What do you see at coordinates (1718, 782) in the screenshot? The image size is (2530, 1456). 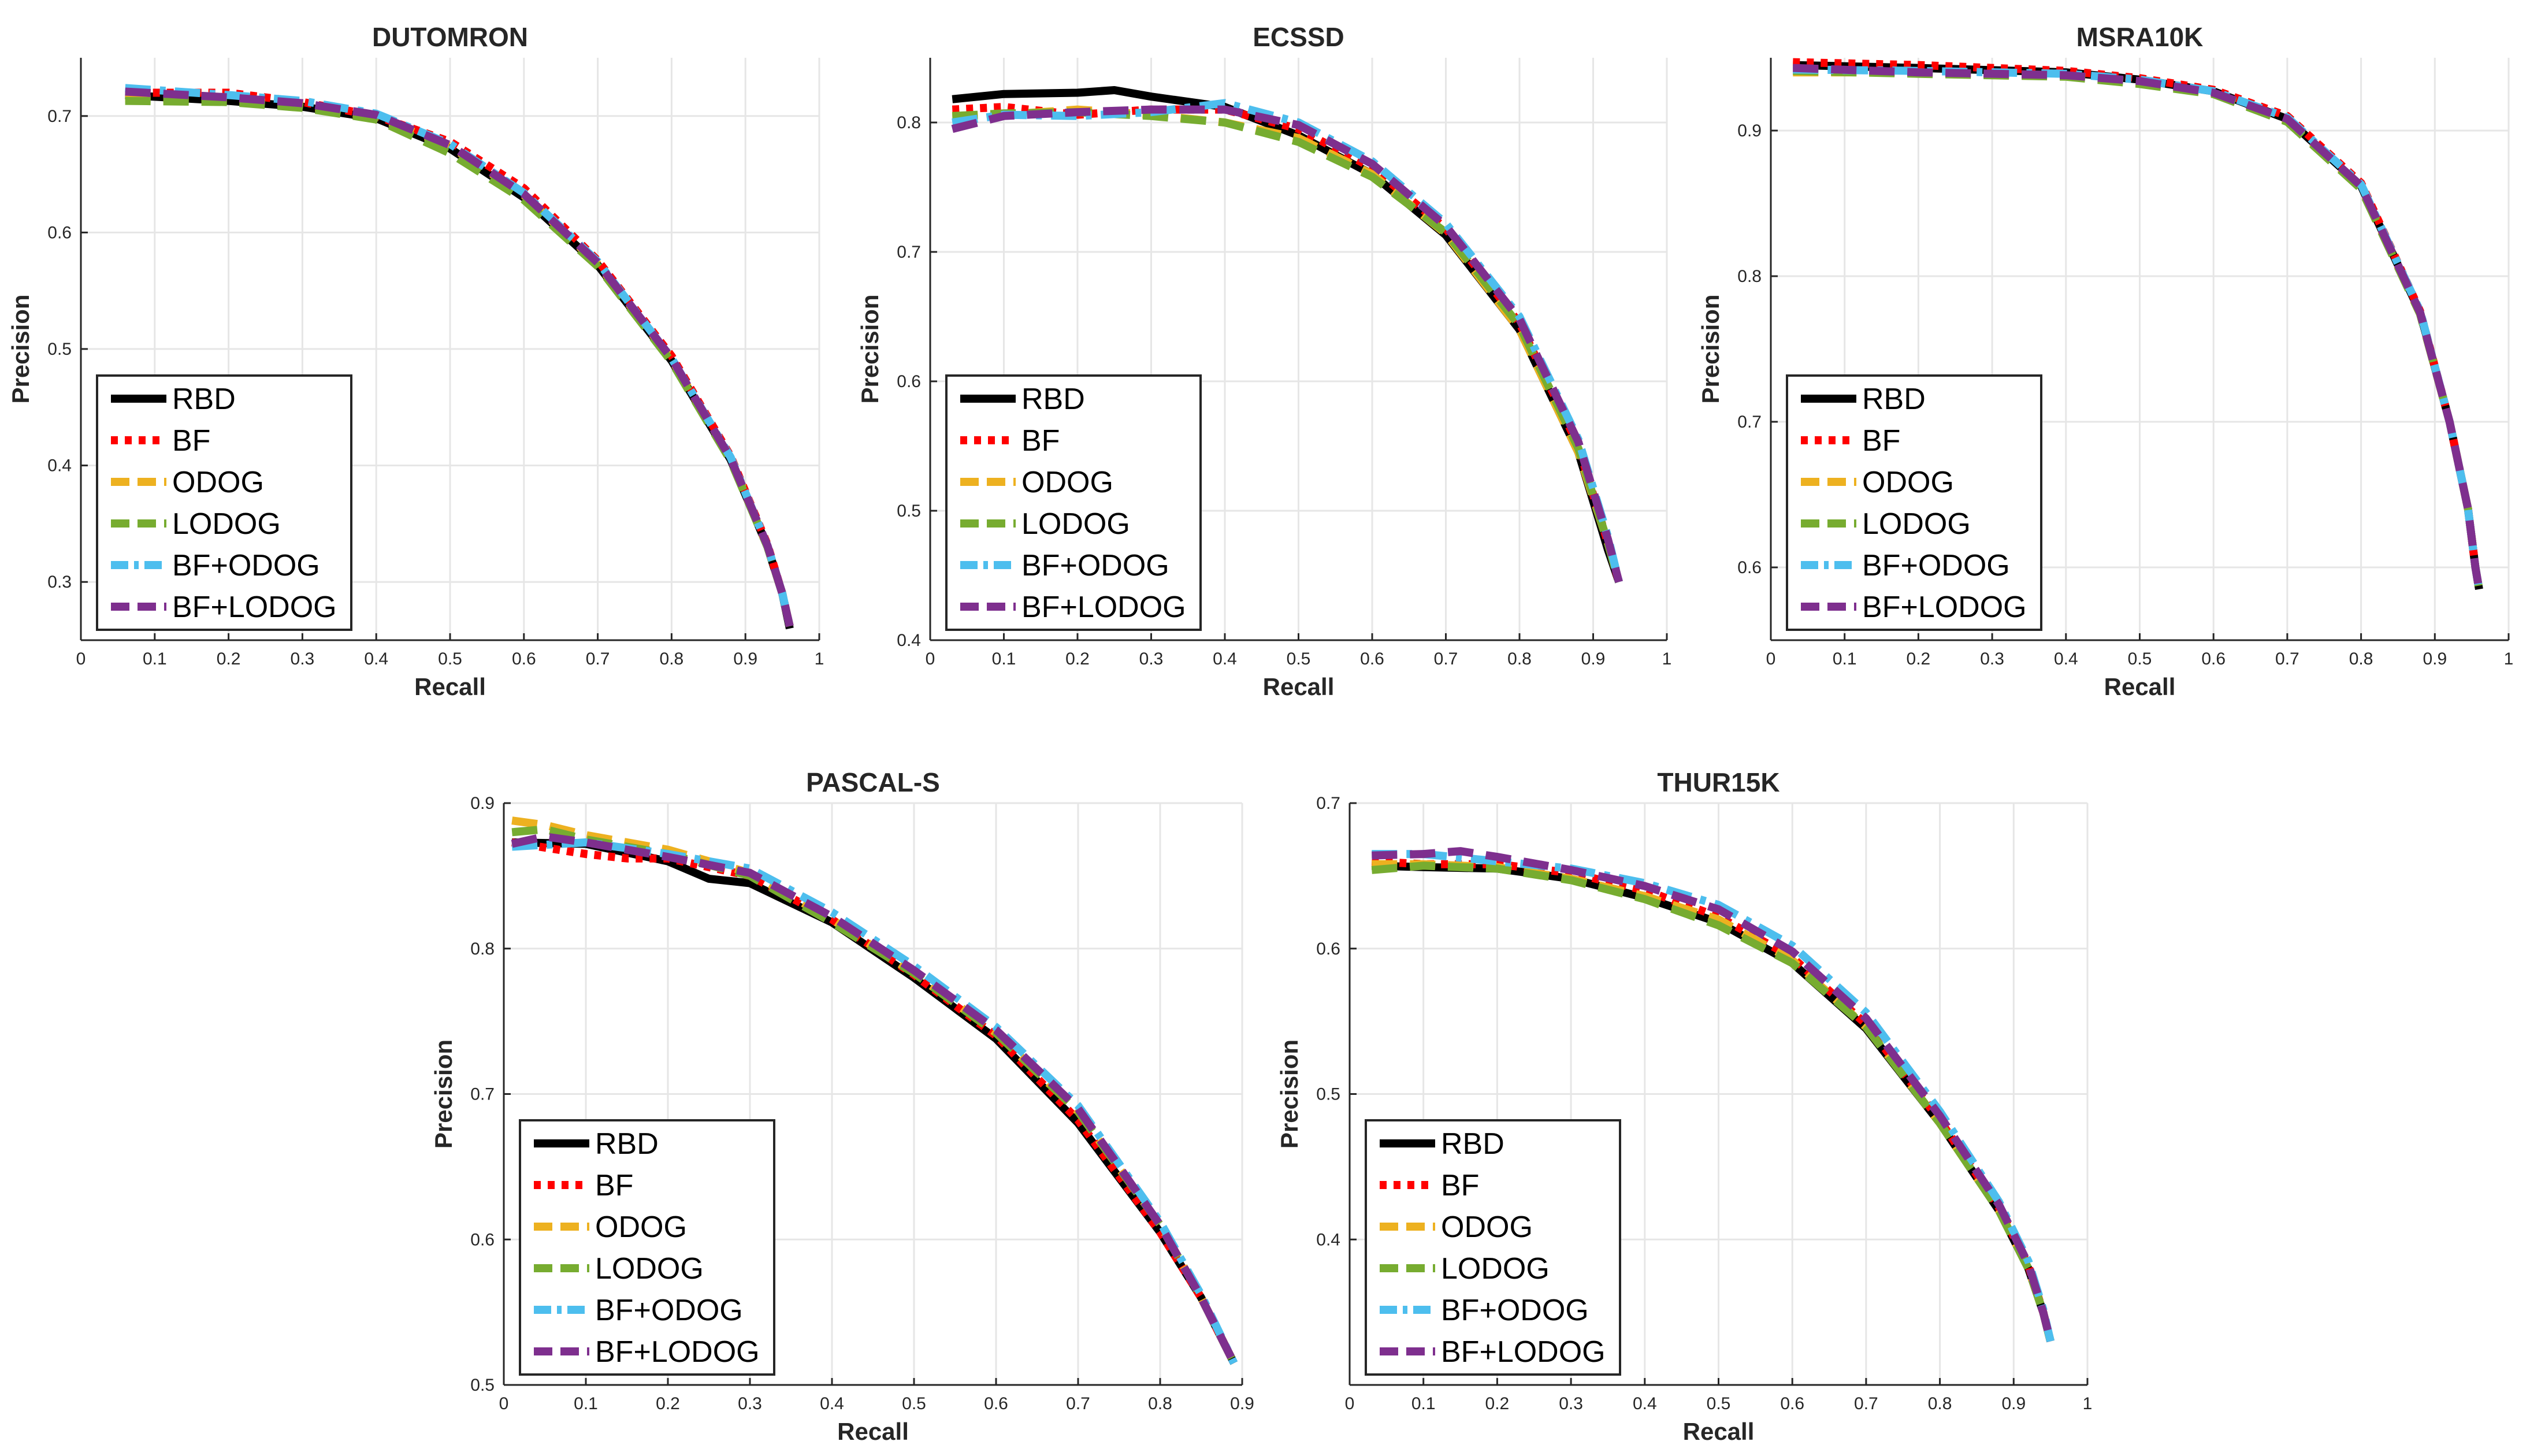 I see `chart-title: THUR15K` at bounding box center [1718, 782].